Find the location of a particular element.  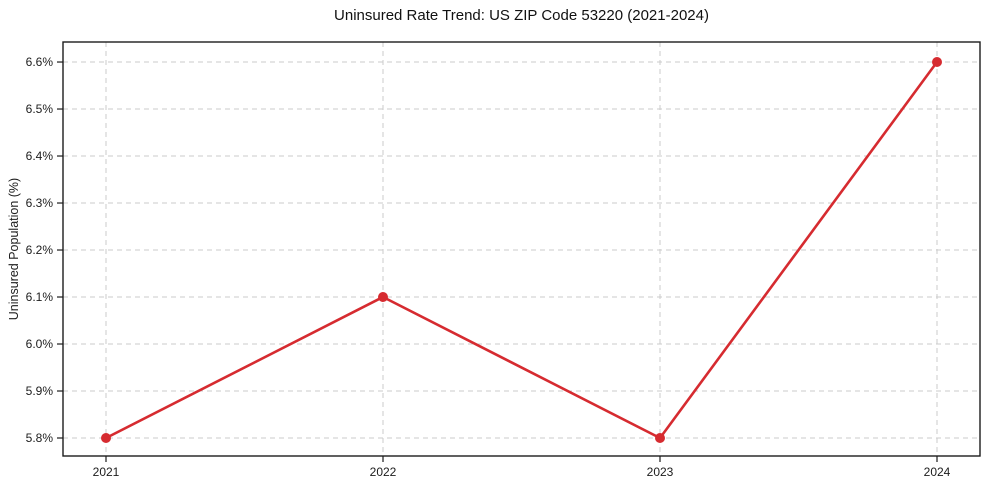

y-tick-label: 6.0% is located at coordinates (40, 344).